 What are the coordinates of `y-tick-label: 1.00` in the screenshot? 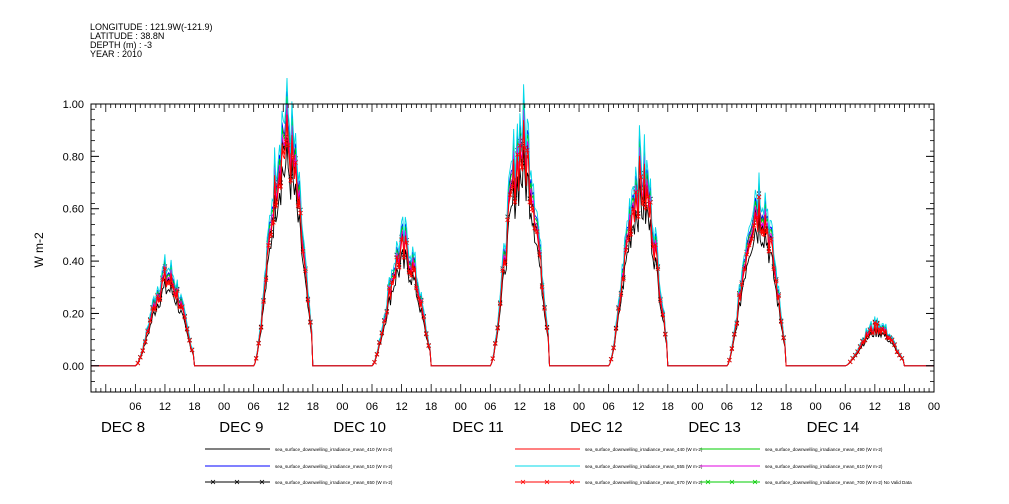 It's located at (73, 105).